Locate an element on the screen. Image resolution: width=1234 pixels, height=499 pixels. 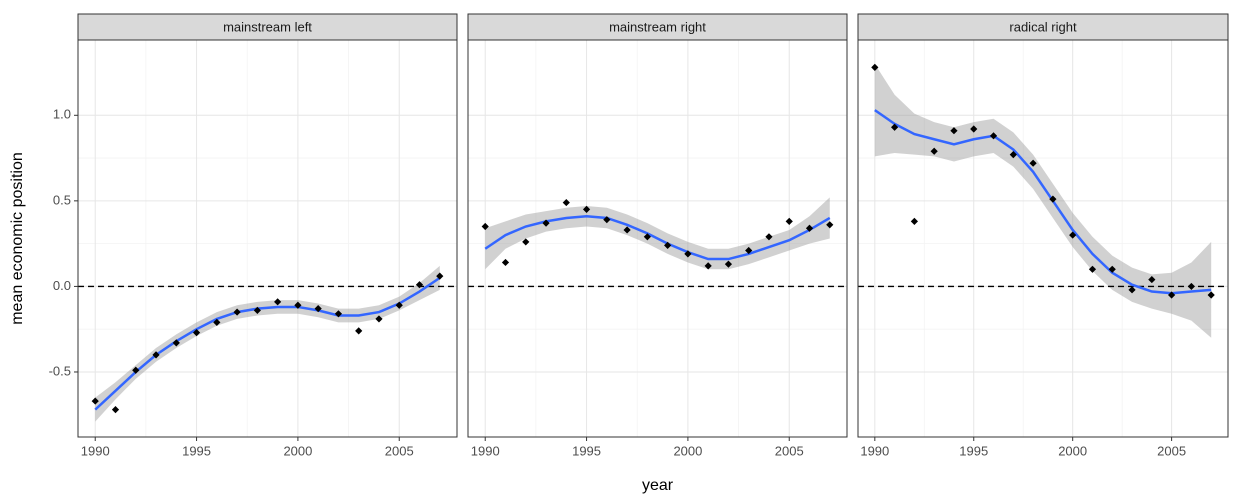
panel-title: mainstream right is located at coordinates (657, 26).